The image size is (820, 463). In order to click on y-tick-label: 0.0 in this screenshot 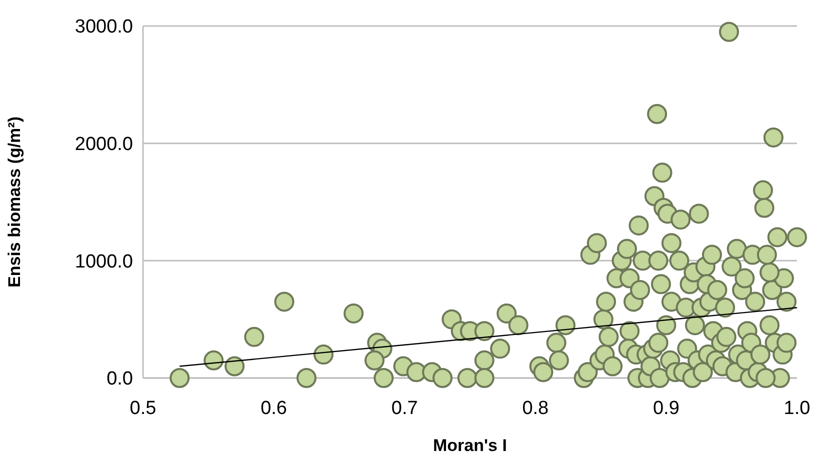, I will do `click(119, 379)`.